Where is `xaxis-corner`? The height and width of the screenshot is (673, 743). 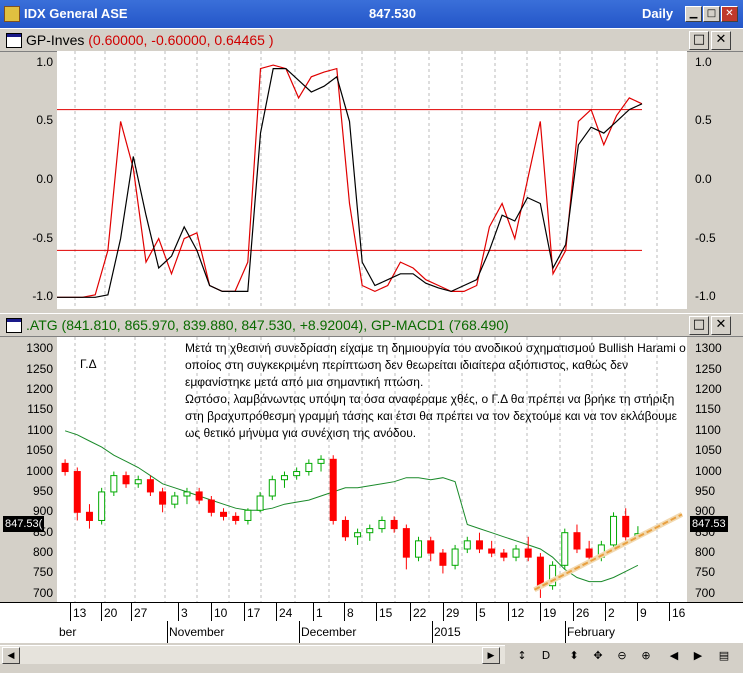 xaxis-corner is located at coordinates (28, 622).